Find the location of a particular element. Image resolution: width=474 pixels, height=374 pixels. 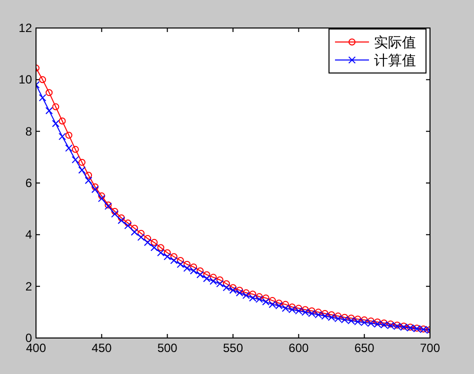

x-tick-label: 600 is located at coordinates (298, 348).